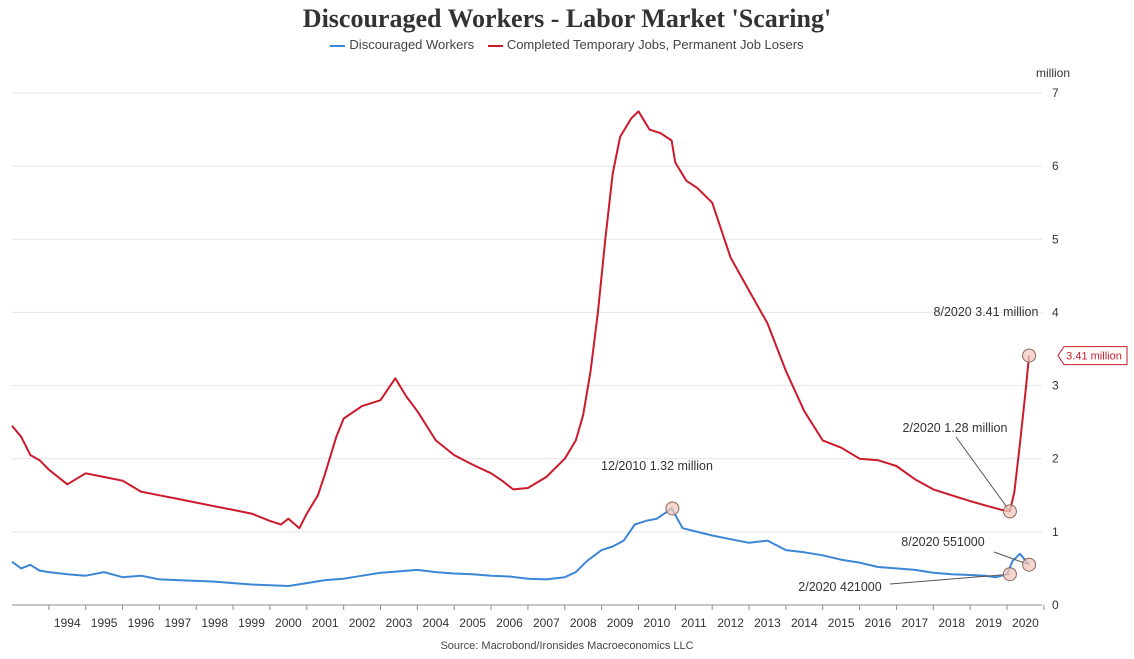 This screenshot has width=1134, height=659. I want to click on x-tick-label-2002: 2002, so click(362, 623).